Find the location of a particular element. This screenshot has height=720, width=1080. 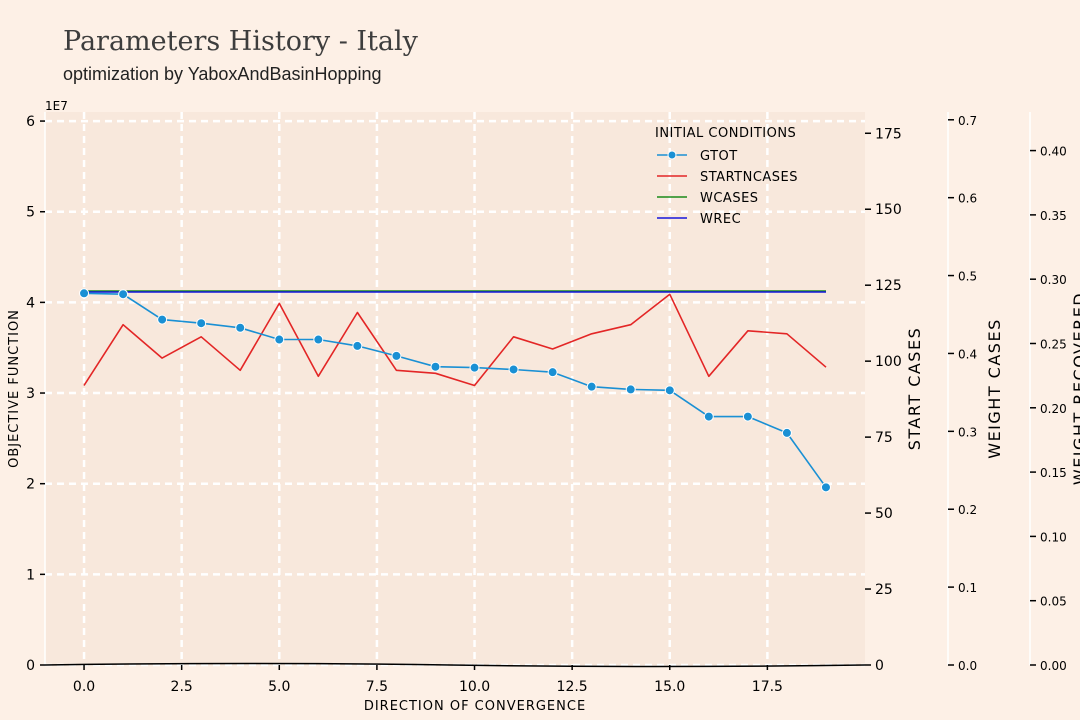

y-axis-label-wrec: WEIGHT RECOVERED is located at coordinates (1075, 388).